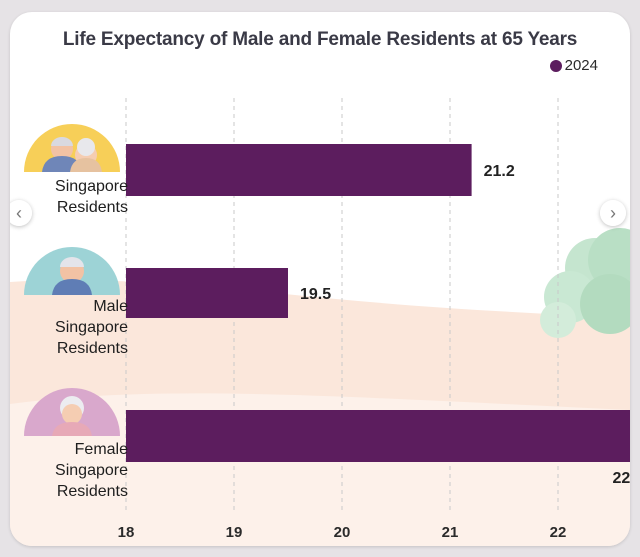 The image size is (640, 557). What do you see at coordinates (126, 532) in the screenshot?
I see `x-tick-label: 18` at bounding box center [126, 532].